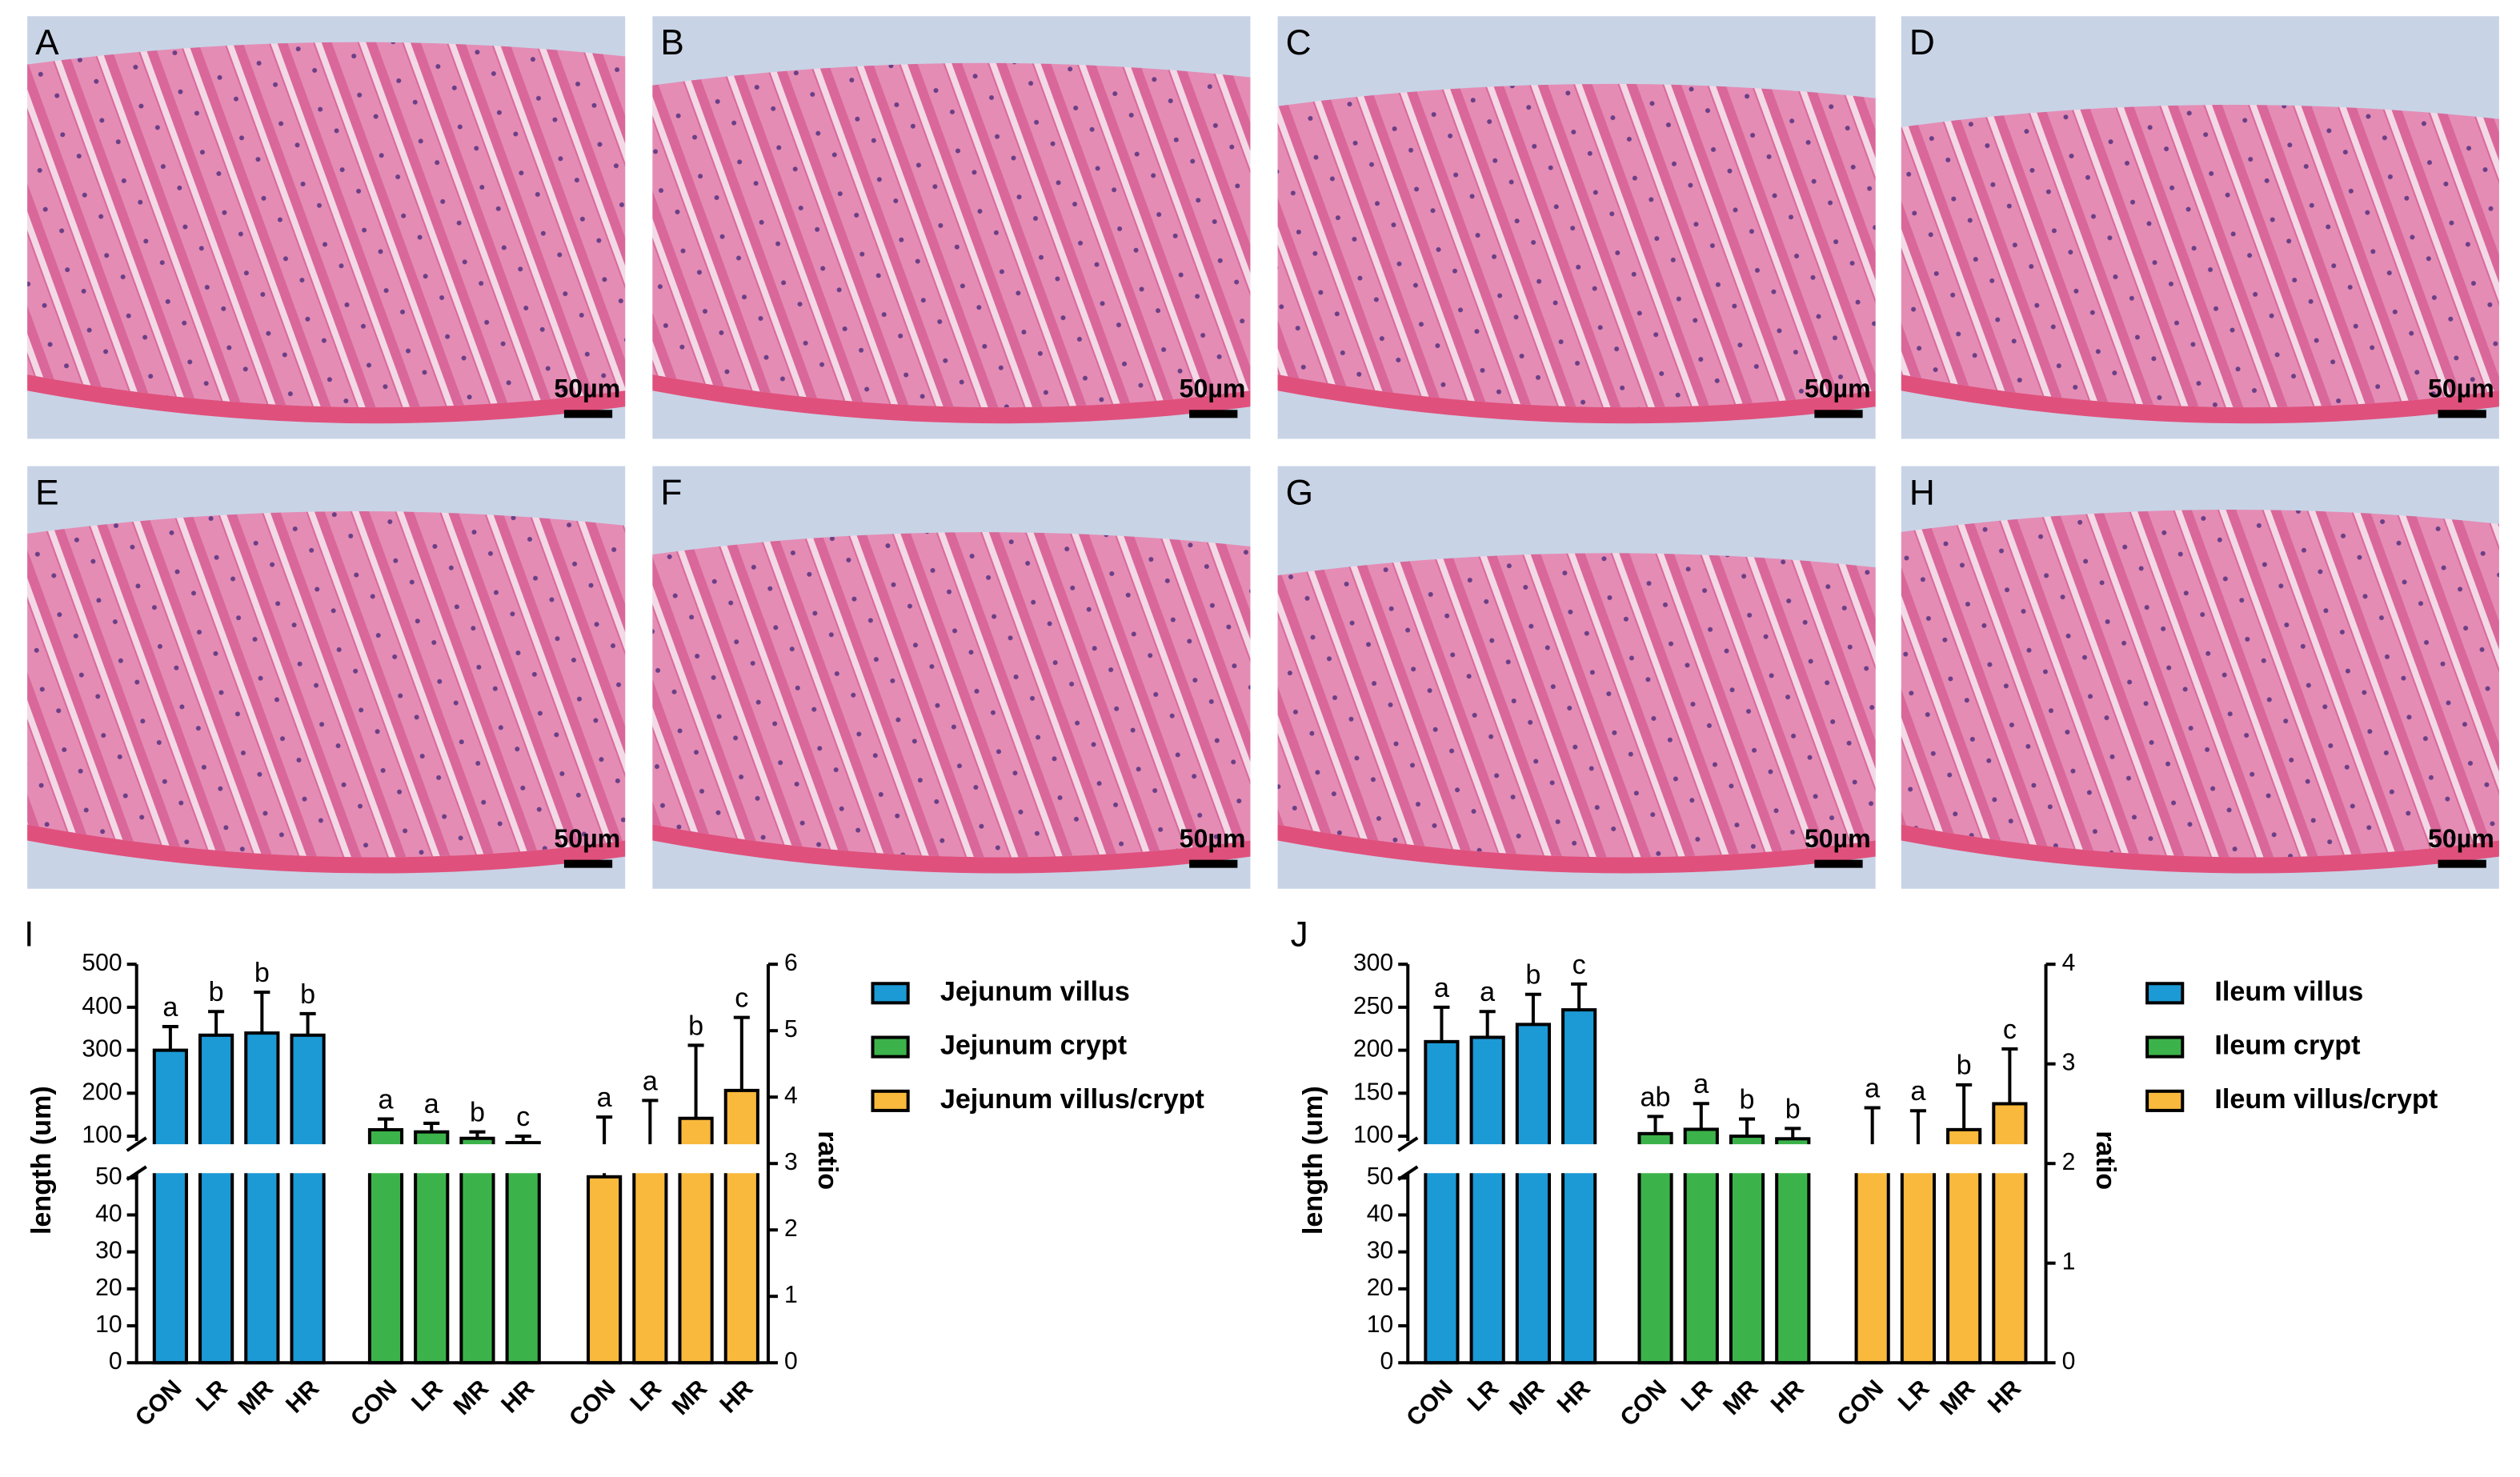 The height and width of the screenshot is (1477, 2520). What do you see at coordinates (1922, 42) in the screenshot?
I see `panel-letter: D` at bounding box center [1922, 42].